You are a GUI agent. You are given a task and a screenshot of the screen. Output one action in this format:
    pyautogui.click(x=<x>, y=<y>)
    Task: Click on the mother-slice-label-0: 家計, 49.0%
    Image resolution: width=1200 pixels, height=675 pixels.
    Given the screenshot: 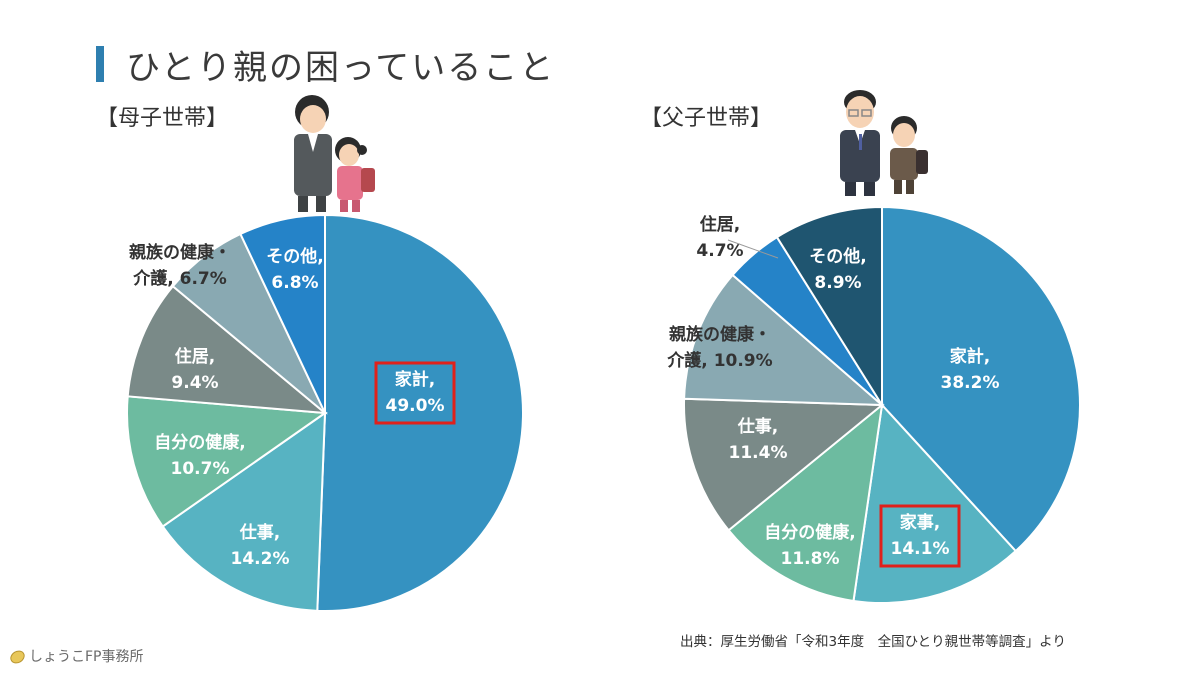 What is the action you would take?
    pyautogui.click(x=415, y=393)
    